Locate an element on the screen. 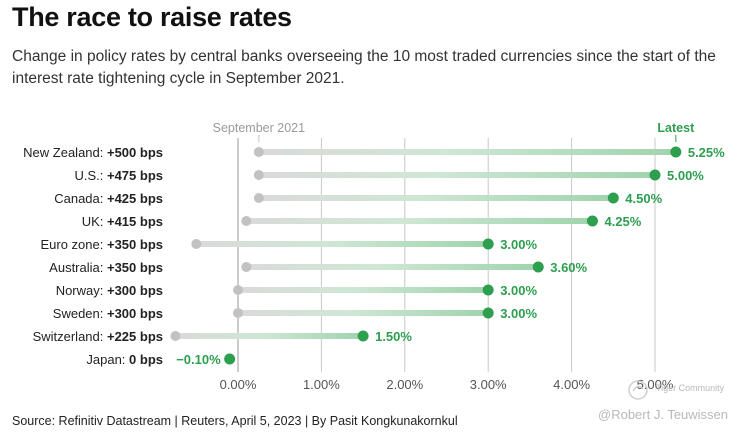 Image resolution: width=745 pixels, height=433 pixels. rate-change: +475 bps is located at coordinates (135, 175).